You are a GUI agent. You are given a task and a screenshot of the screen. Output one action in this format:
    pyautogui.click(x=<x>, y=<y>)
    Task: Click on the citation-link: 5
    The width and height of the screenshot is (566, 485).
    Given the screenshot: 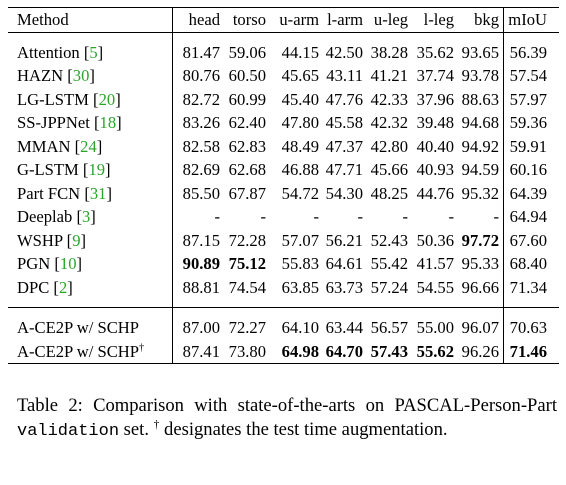 What is the action you would take?
    pyautogui.click(x=93, y=52)
    